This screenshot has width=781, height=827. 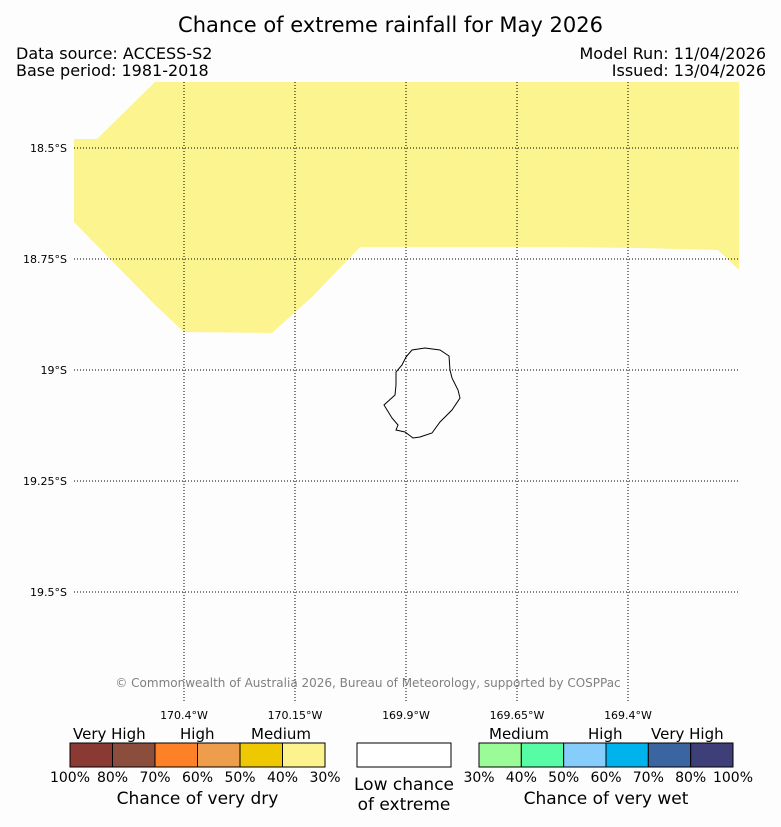 I want to click on wet-category: Medium, so click(x=519, y=734).